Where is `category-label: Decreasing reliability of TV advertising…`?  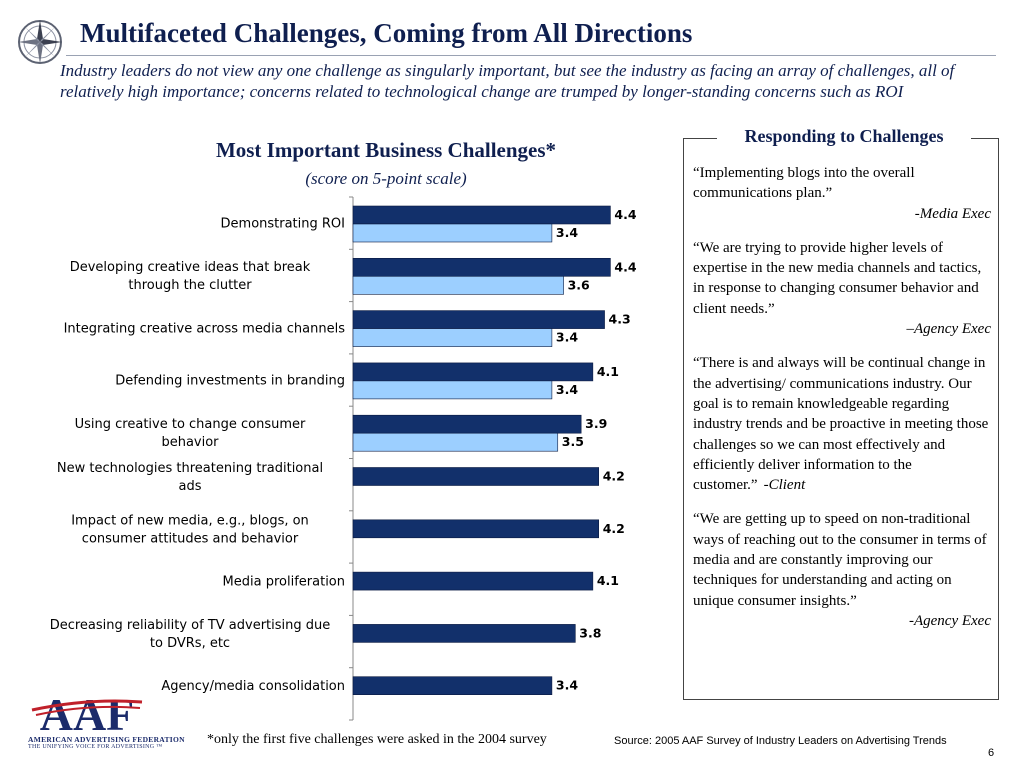 category-label: Decreasing reliability of TV advertising… is located at coordinates (190, 634).